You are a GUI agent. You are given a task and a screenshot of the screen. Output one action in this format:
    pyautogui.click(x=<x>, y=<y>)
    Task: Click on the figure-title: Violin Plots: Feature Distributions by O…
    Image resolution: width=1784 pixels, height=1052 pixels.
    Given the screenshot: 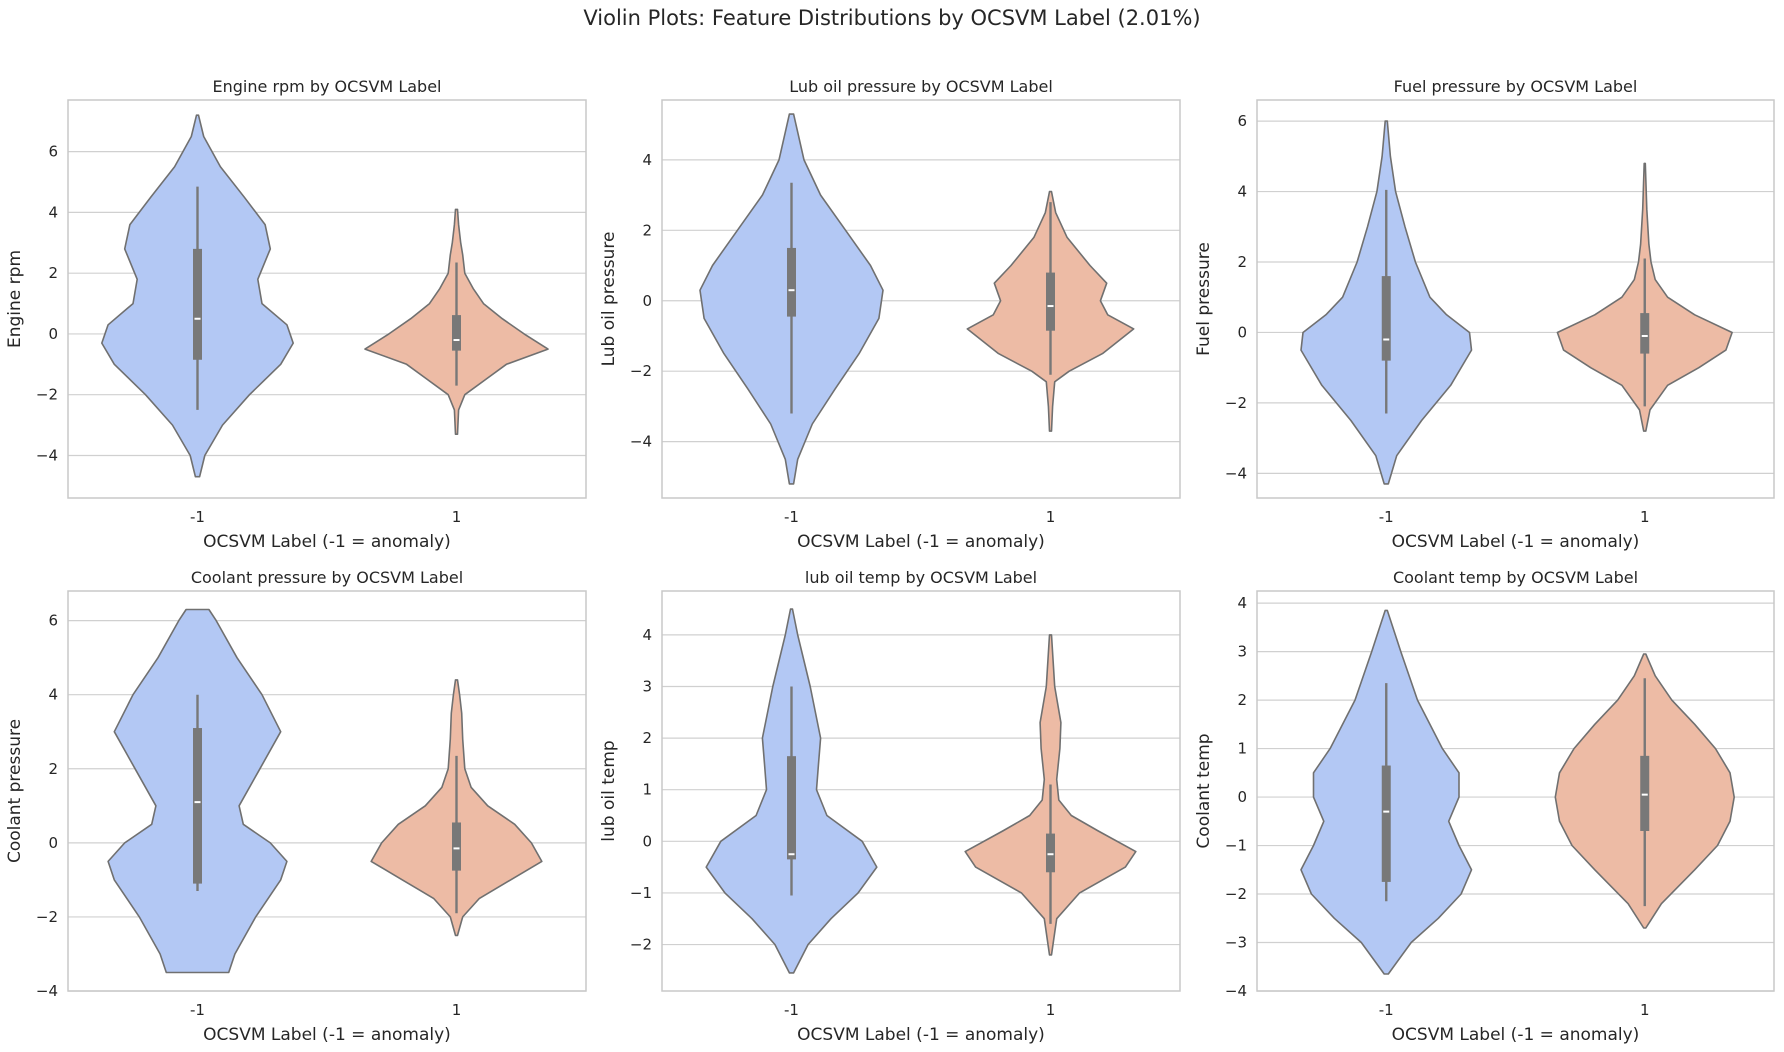 What is the action you would take?
    pyautogui.click(x=892, y=18)
    